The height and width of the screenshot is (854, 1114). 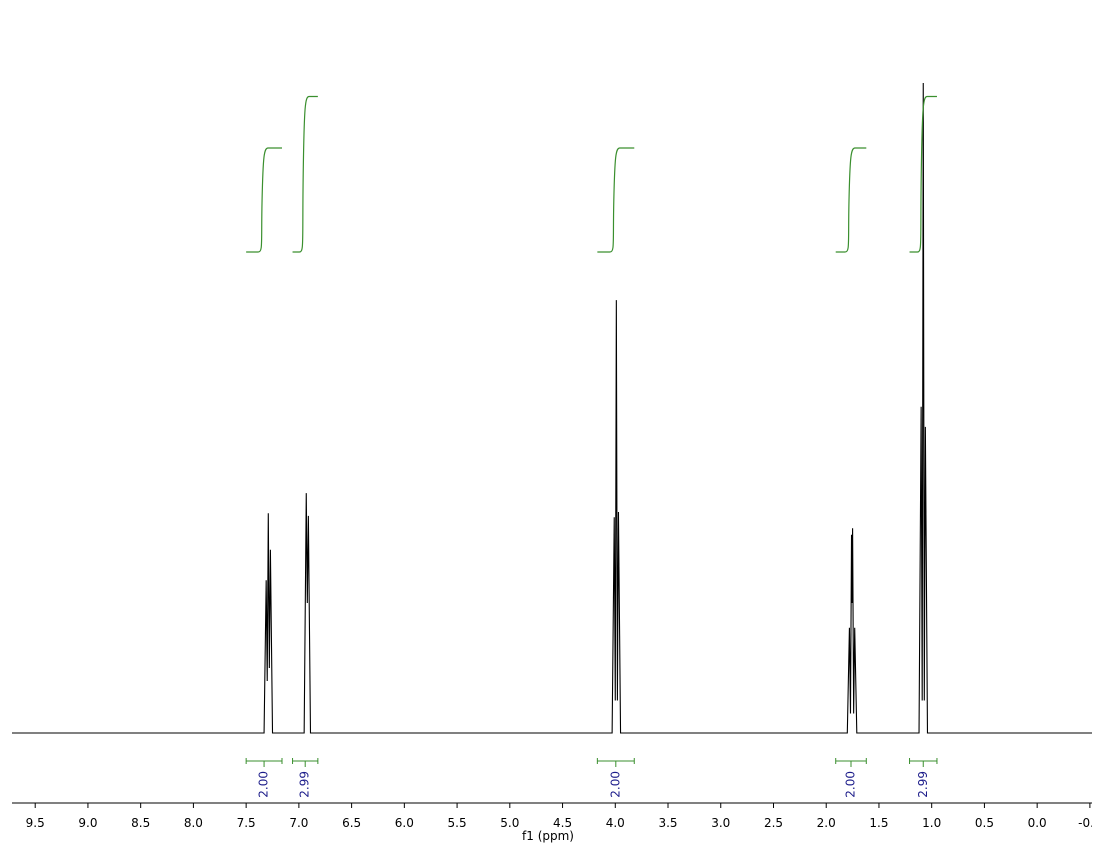 I want to click on x-tick-label: 4.0, so click(x=615, y=823).